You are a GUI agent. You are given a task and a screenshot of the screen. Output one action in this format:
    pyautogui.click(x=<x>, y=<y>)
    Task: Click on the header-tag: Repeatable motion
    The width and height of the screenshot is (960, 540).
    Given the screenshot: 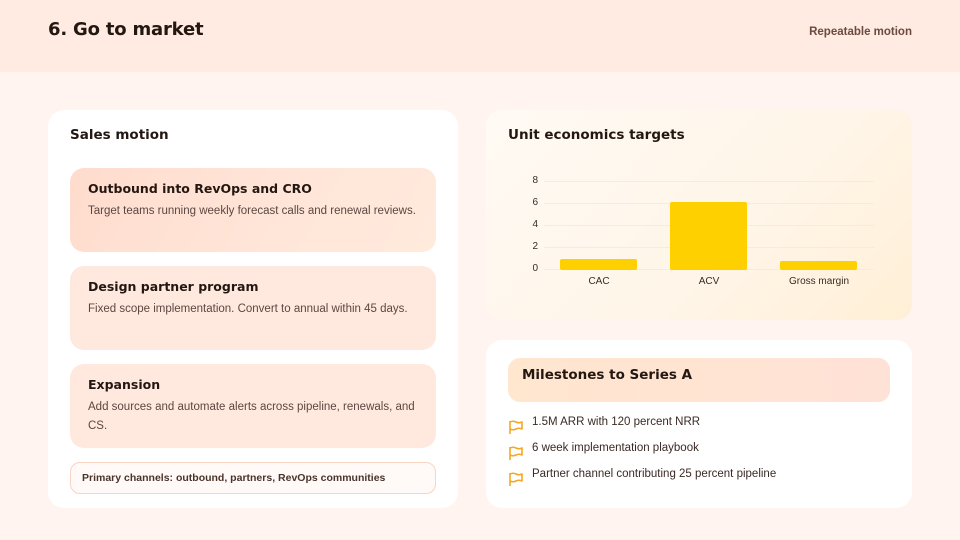 What is the action you would take?
    pyautogui.click(x=860, y=32)
    